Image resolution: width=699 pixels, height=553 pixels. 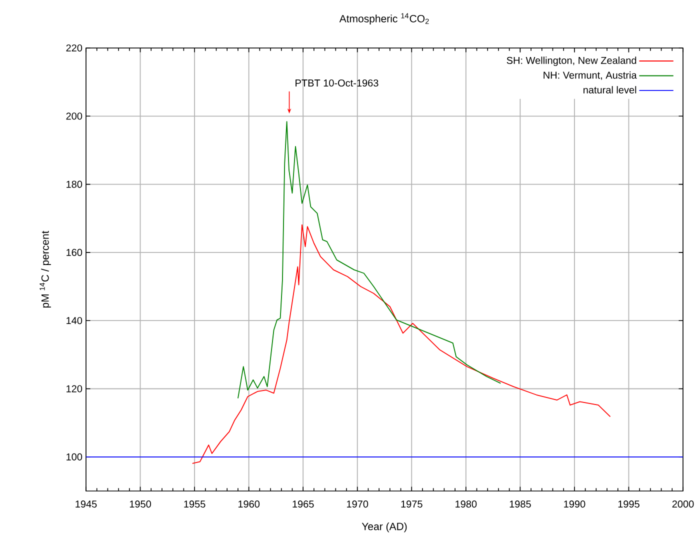 What do you see at coordinates (571, 61) in the screenshot?
I see `legend-label: SH: Wellington, New Zealand` at bounding box center [571, 61].